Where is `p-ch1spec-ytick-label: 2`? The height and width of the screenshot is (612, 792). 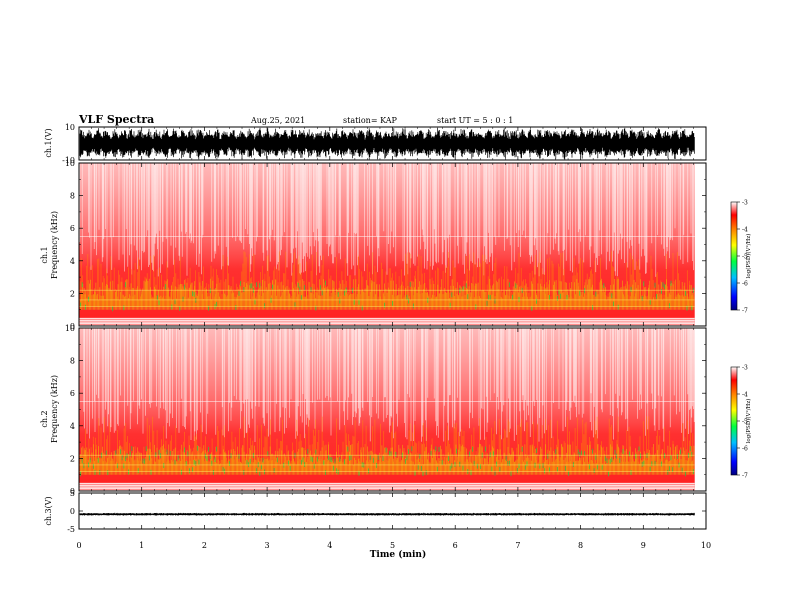 p-ch1spec-ytick-label: 2 is located at coordinates (72, 293).